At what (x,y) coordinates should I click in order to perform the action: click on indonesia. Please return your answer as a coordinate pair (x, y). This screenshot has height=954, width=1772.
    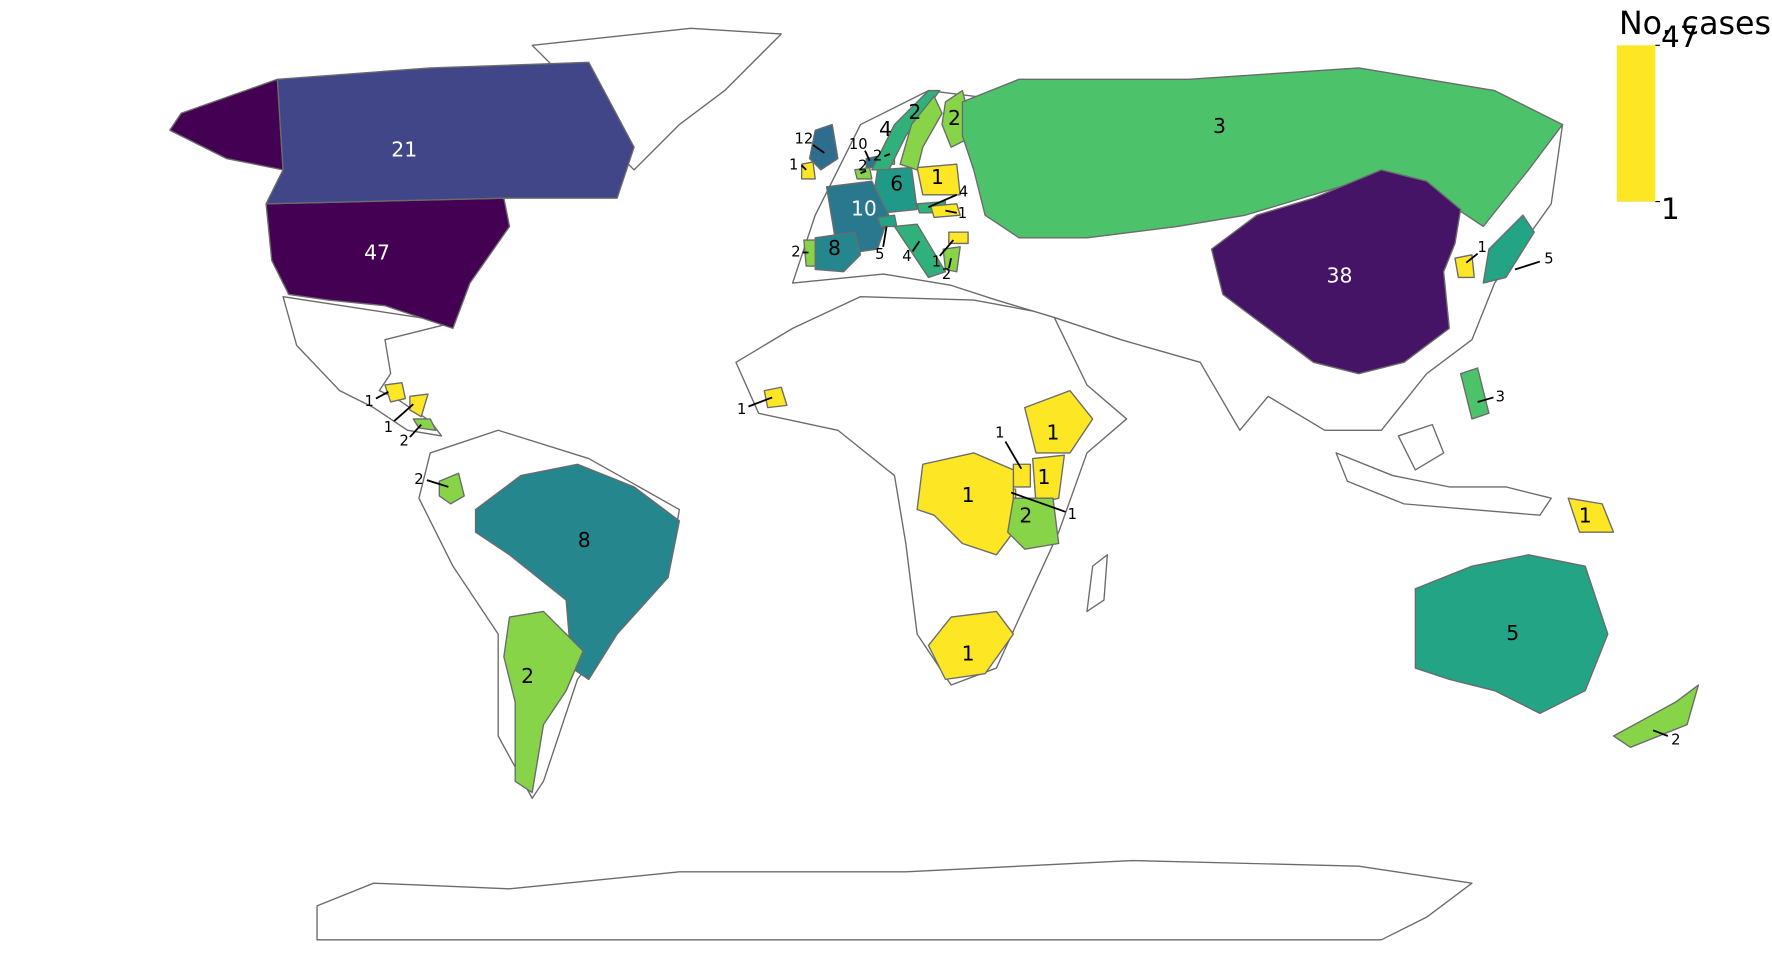
    Looking at the image, I should click on (1443, 484).